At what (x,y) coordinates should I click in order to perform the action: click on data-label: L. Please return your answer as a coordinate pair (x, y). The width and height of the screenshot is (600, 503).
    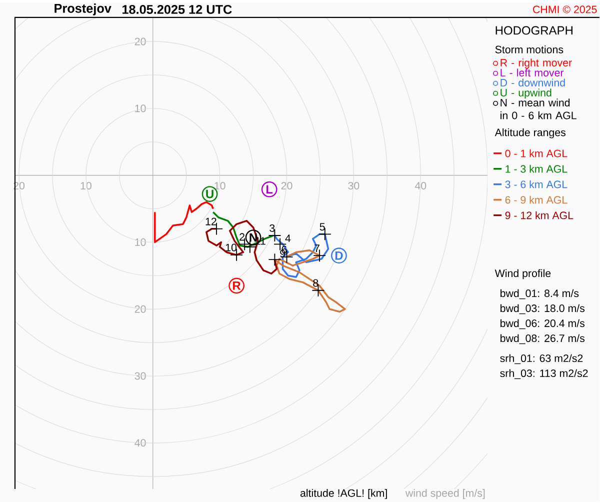
    Looking at the image, I should click on (269, 189).